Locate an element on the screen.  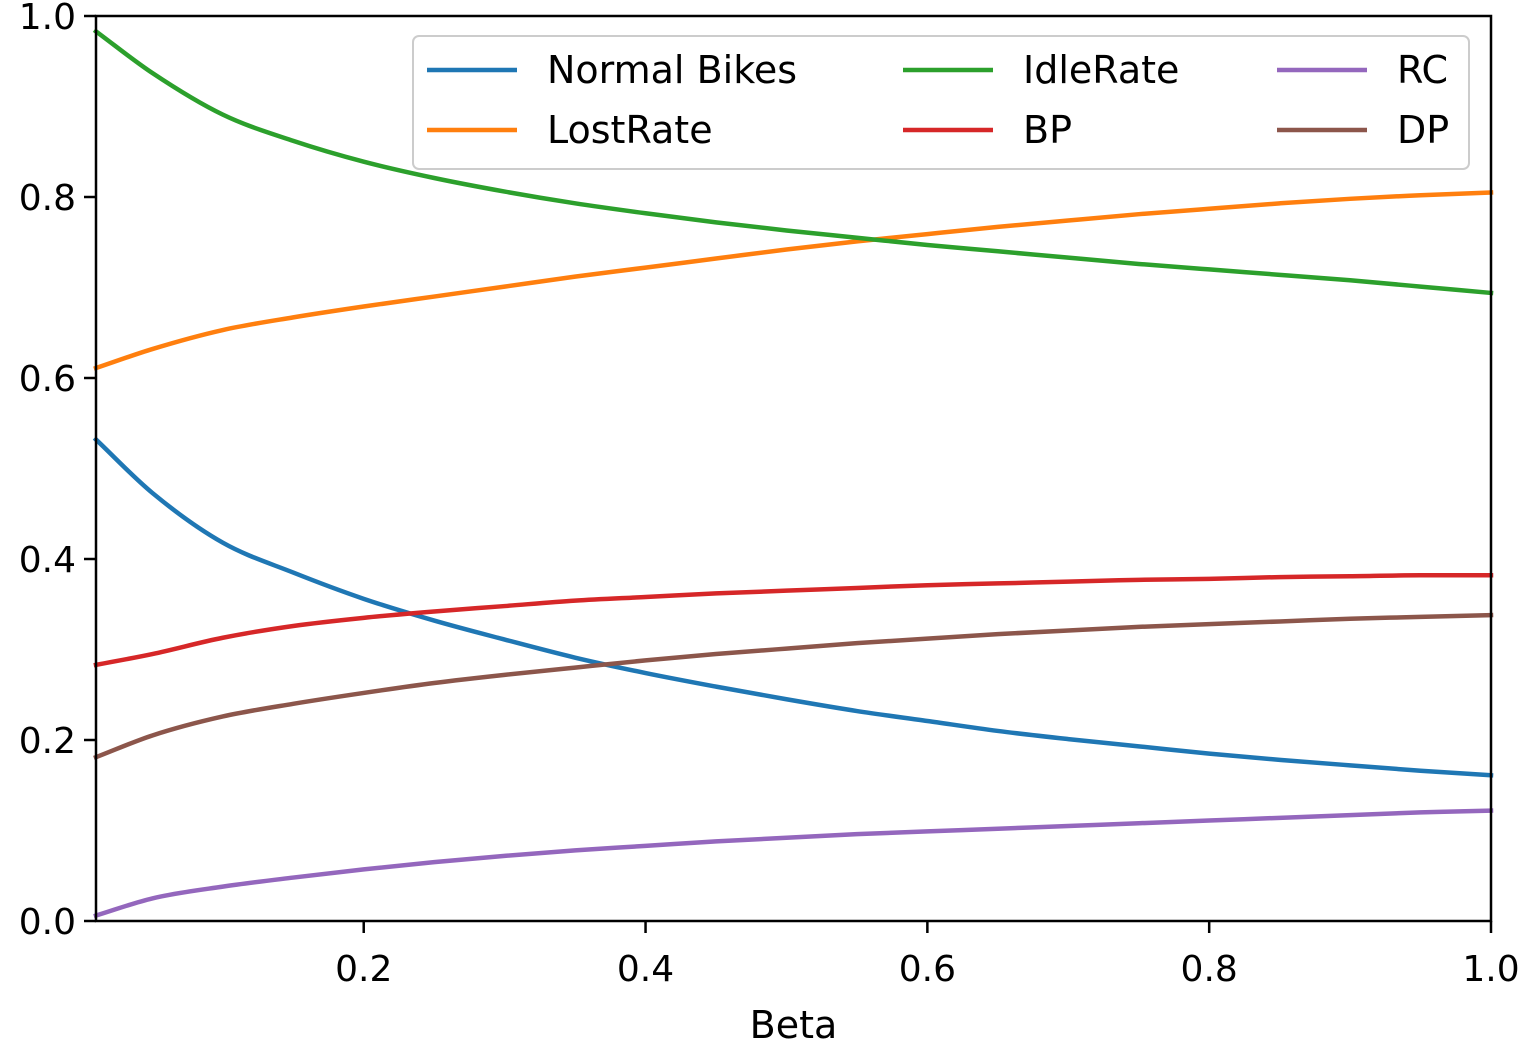
y-tick-label: 1.0 is located at coordinates (47, 19).